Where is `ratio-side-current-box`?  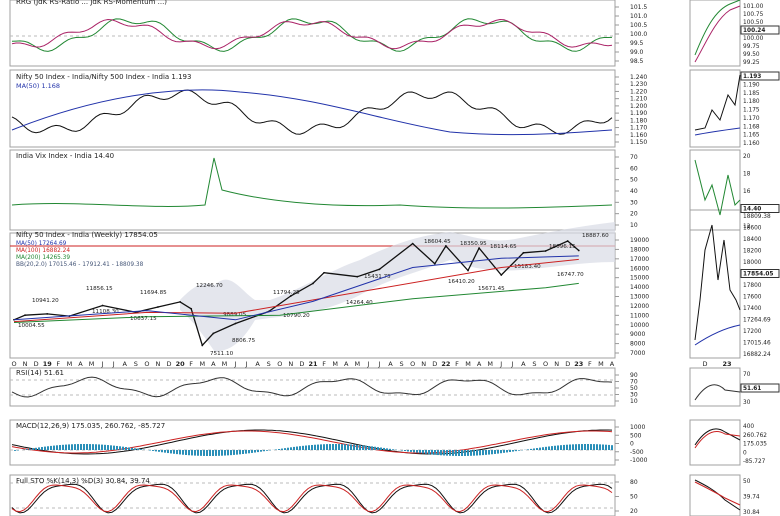 ratio-side-current-box is located at coordinates (760, 76).